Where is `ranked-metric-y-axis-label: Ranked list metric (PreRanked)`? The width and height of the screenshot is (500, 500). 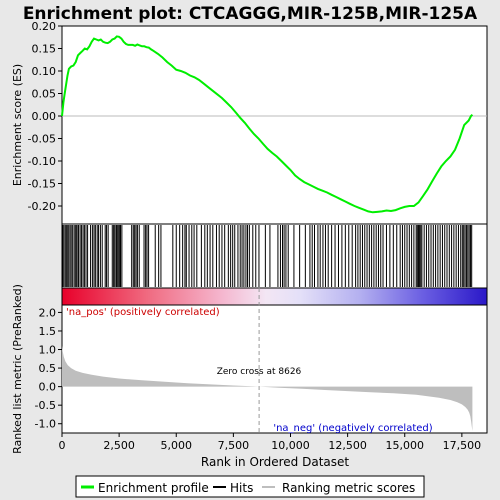 ranked-metric-y-axis-label: Ranked list metric (PreRanked) is located at coordinates (17, 369).